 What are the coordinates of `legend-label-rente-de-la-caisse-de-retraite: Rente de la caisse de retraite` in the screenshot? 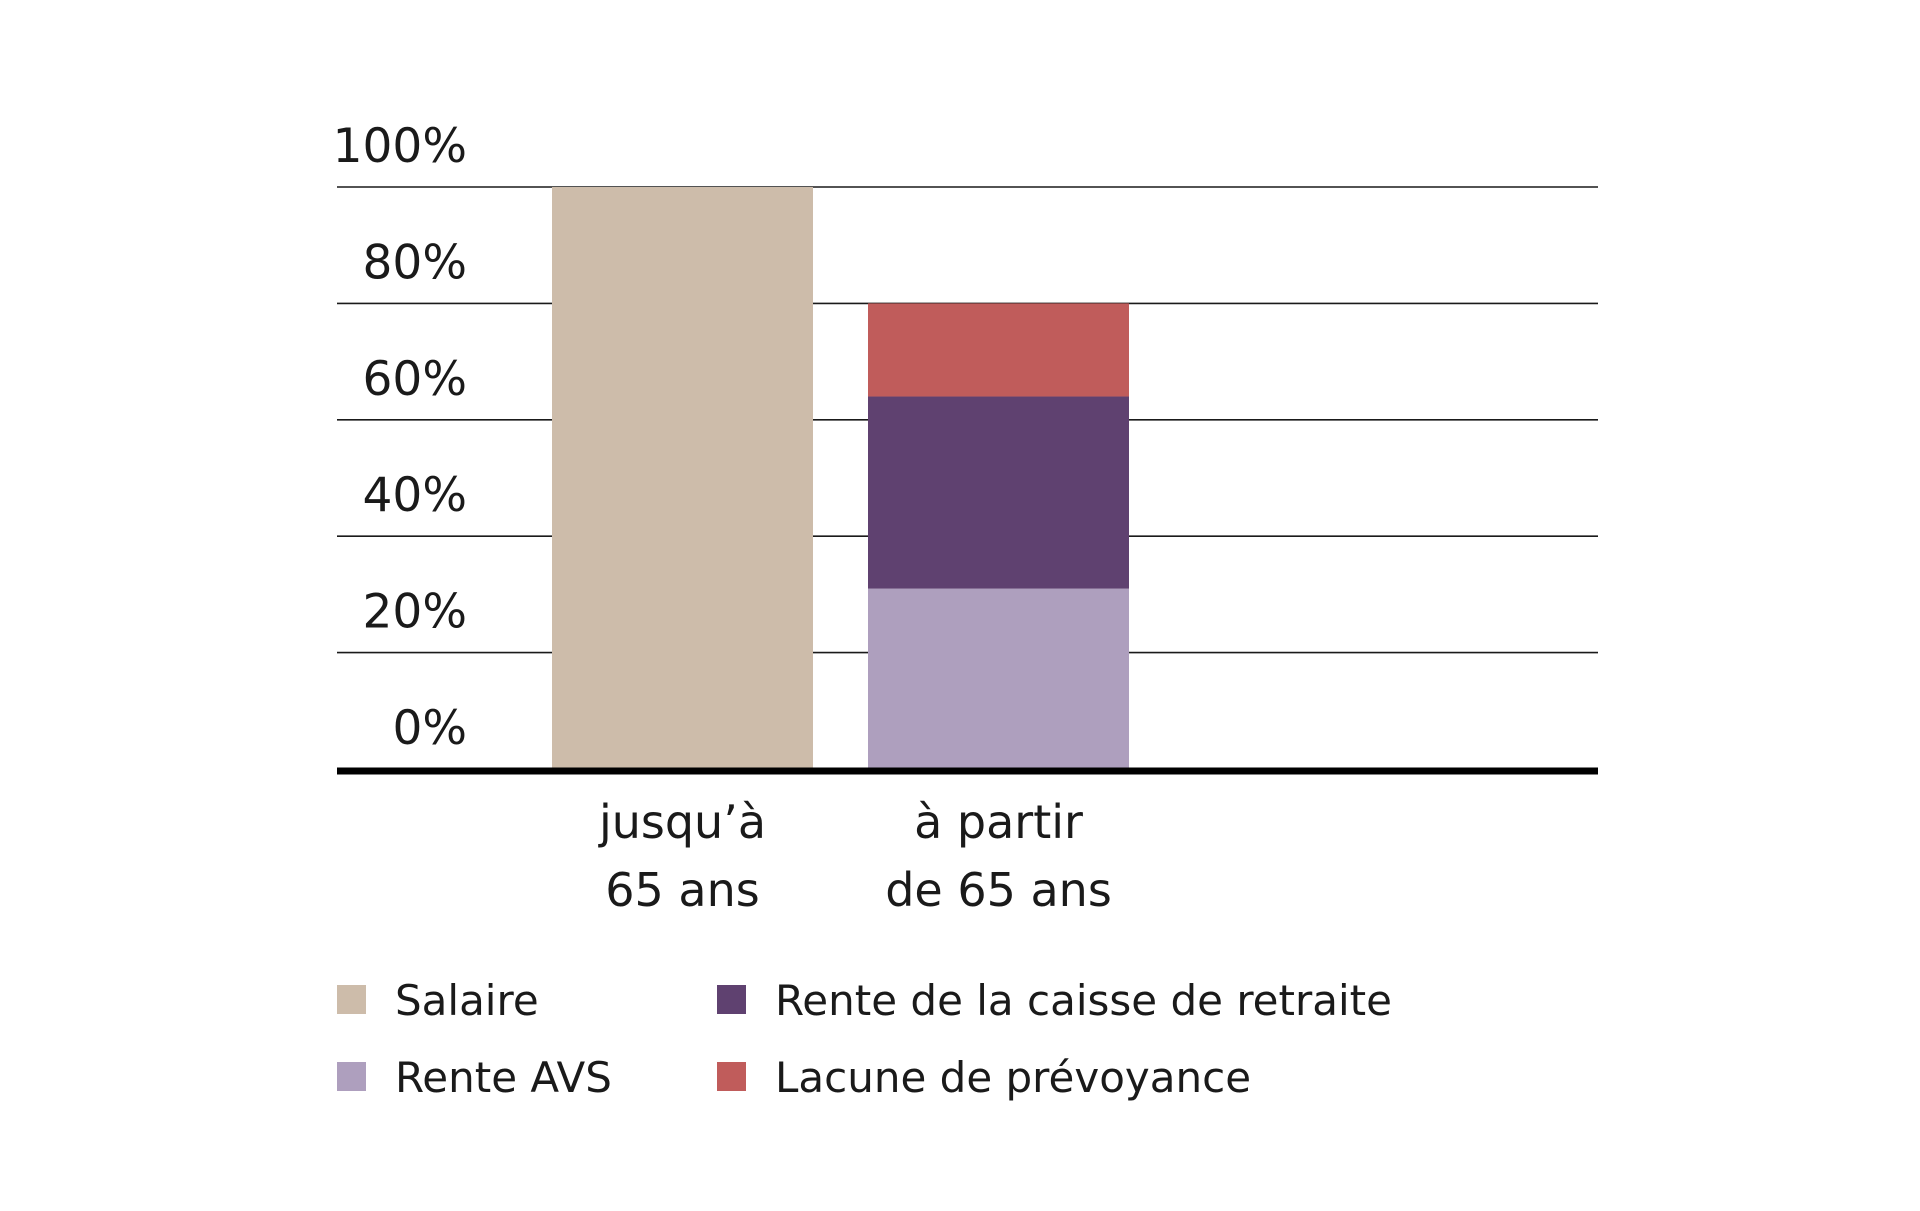 It's located at (1083, 1000).